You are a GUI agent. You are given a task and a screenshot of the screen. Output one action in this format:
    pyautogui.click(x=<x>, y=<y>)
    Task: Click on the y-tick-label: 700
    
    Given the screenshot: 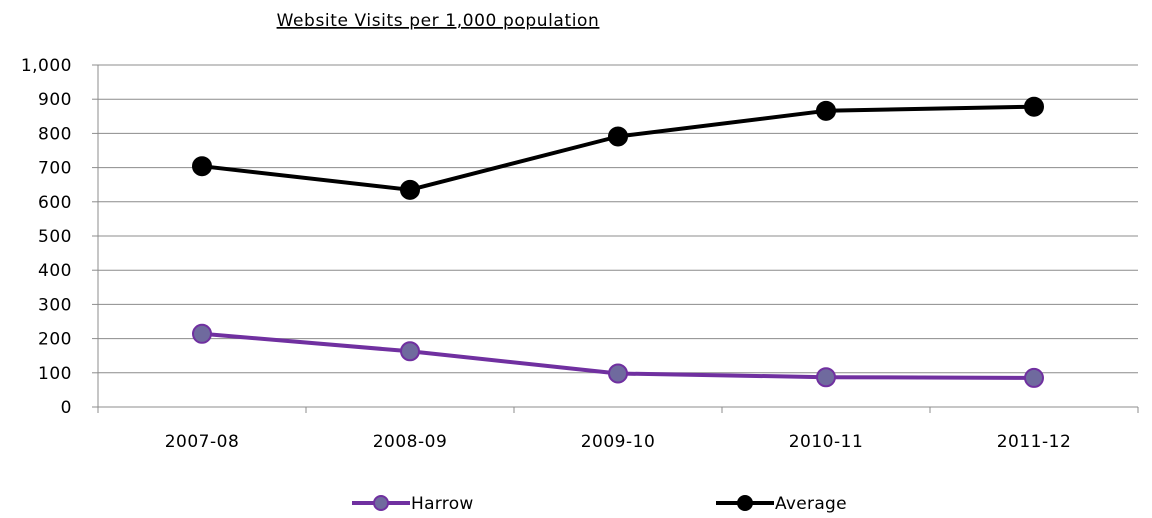 What is the action you would take?
    pyautogui.click(x=55, y=169)
    